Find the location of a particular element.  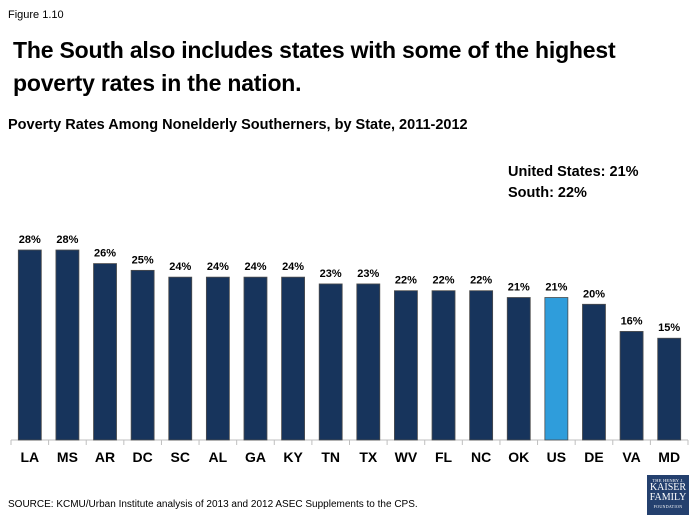

logo-line-1: THE HENRY J. is located at coordinates (668, 480).